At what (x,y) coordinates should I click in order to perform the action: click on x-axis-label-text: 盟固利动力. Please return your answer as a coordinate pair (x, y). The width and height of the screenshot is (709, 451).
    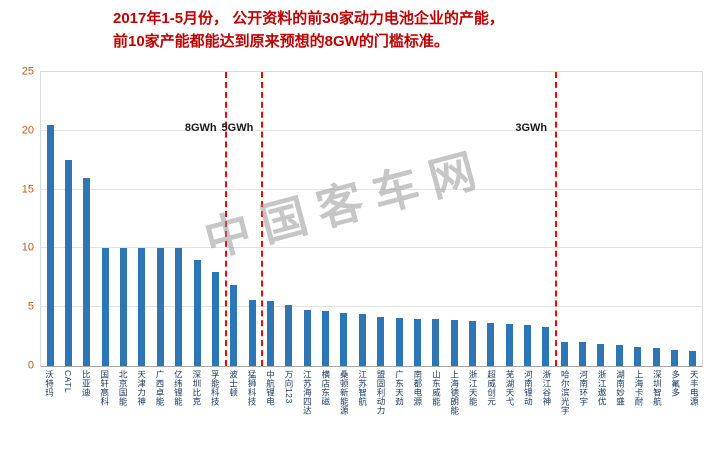
    Looking at the image, I should click on (381, 392).